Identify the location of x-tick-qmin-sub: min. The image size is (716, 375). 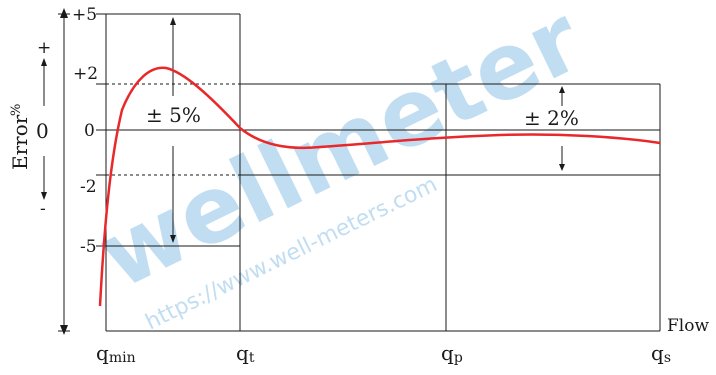
(122, 358).